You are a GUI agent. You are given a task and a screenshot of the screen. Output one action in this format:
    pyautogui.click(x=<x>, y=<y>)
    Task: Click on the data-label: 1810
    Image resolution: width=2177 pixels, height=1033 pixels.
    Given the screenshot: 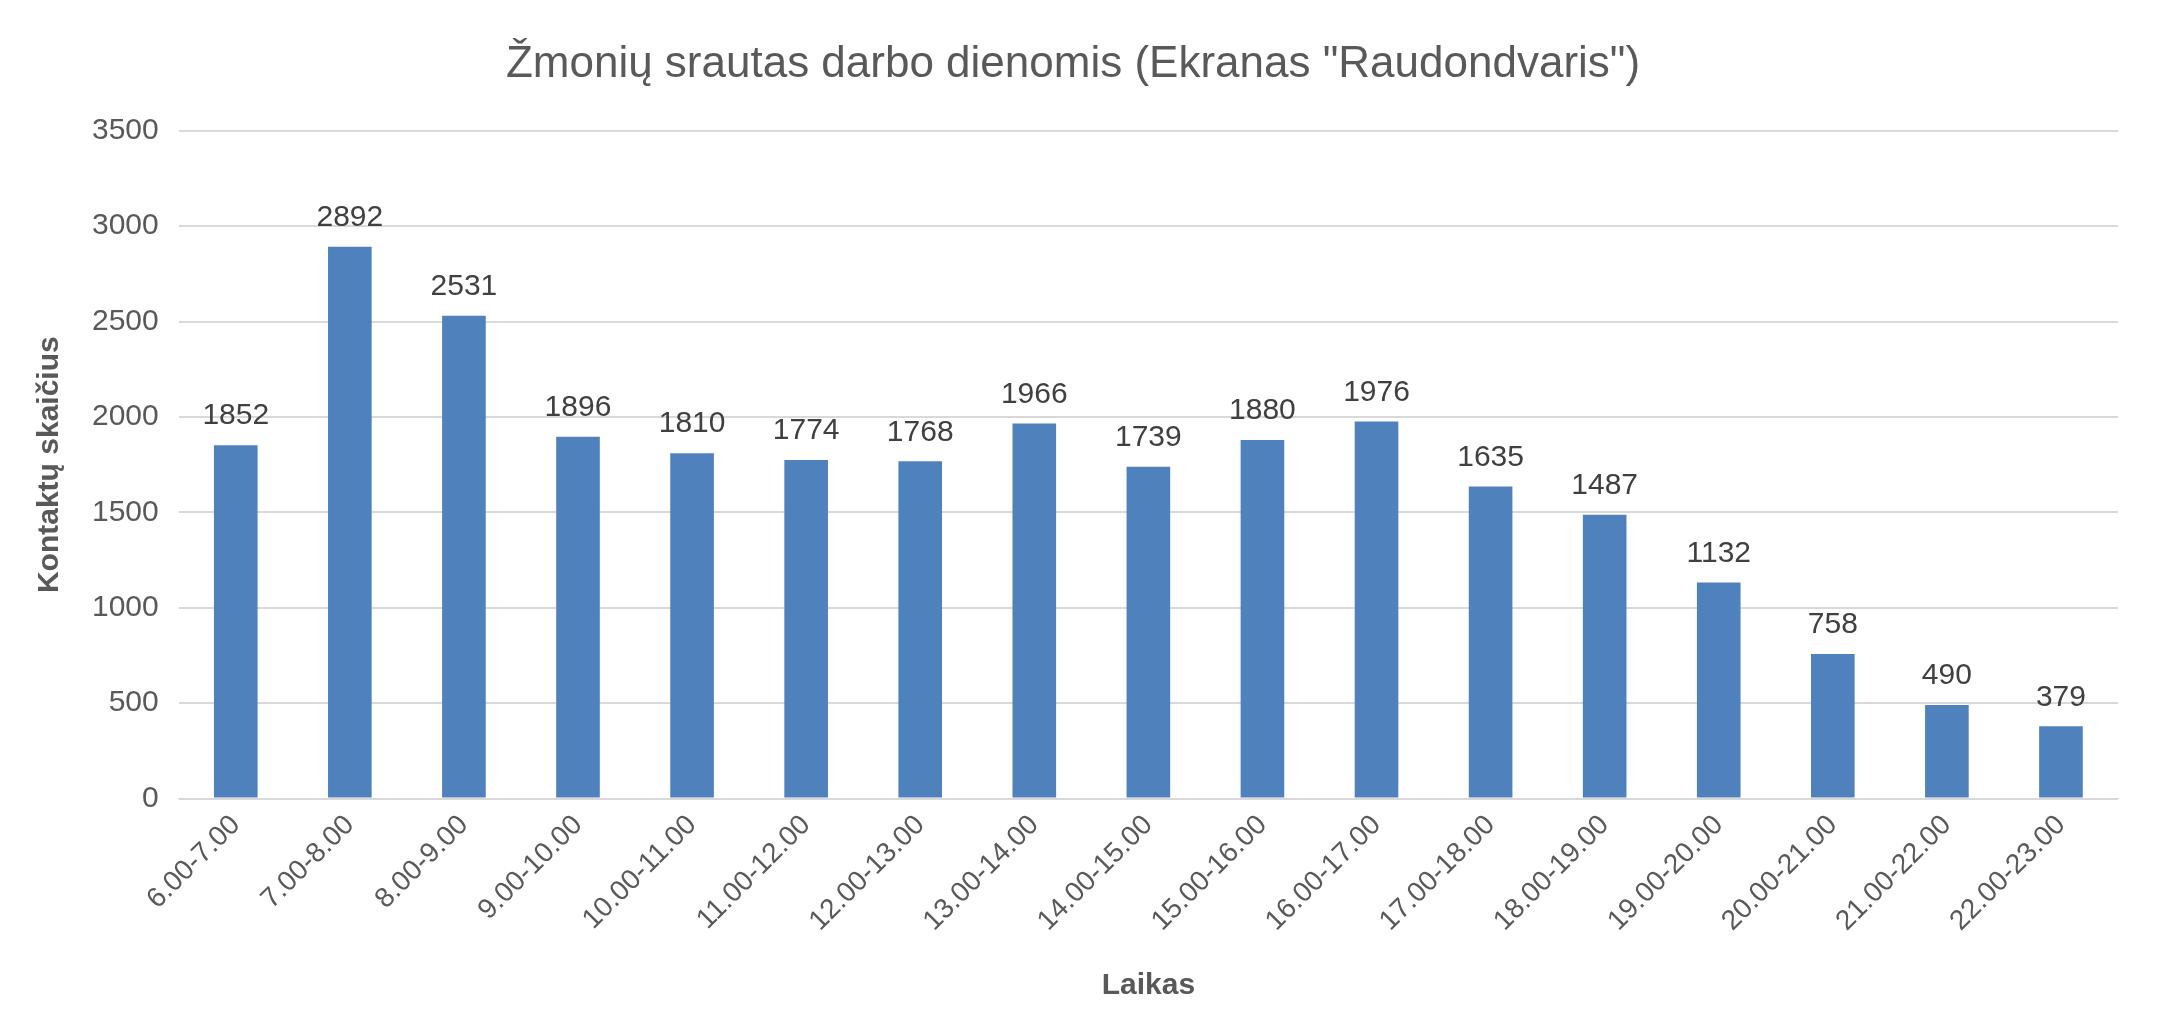 What is the action you would take?
    pyautogui.click(x=692, y=422)
    